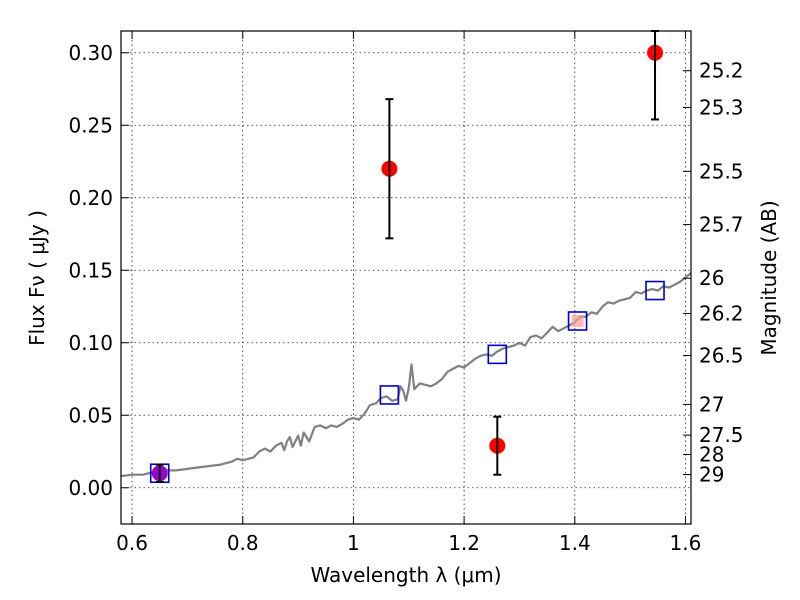 Image resolution: width=800 pixels, height=600 pixels. Describe the element at coordinates (721, 356) in the screenshot. I see `y2-tick-label: 26.5` at that location.